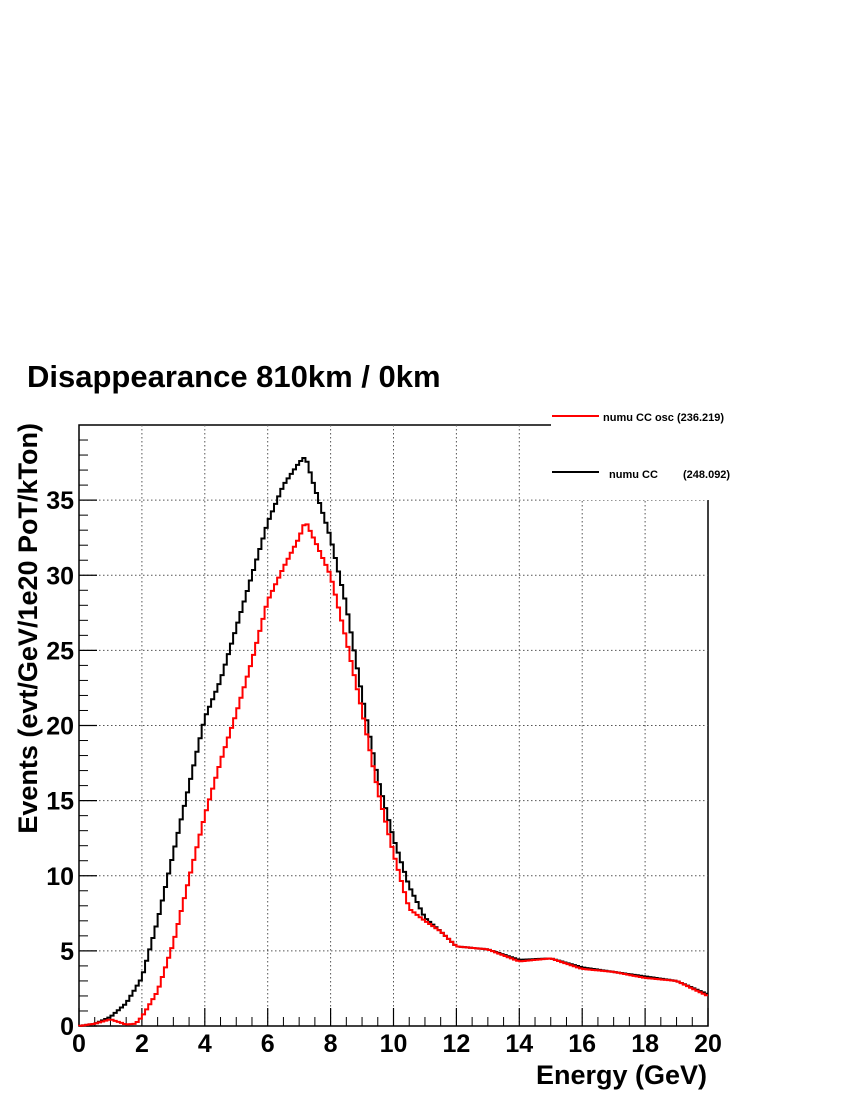  Describe the element at coordinates (456, 1044) in the screenshot. I see `x-tick-label: 12` at that location.